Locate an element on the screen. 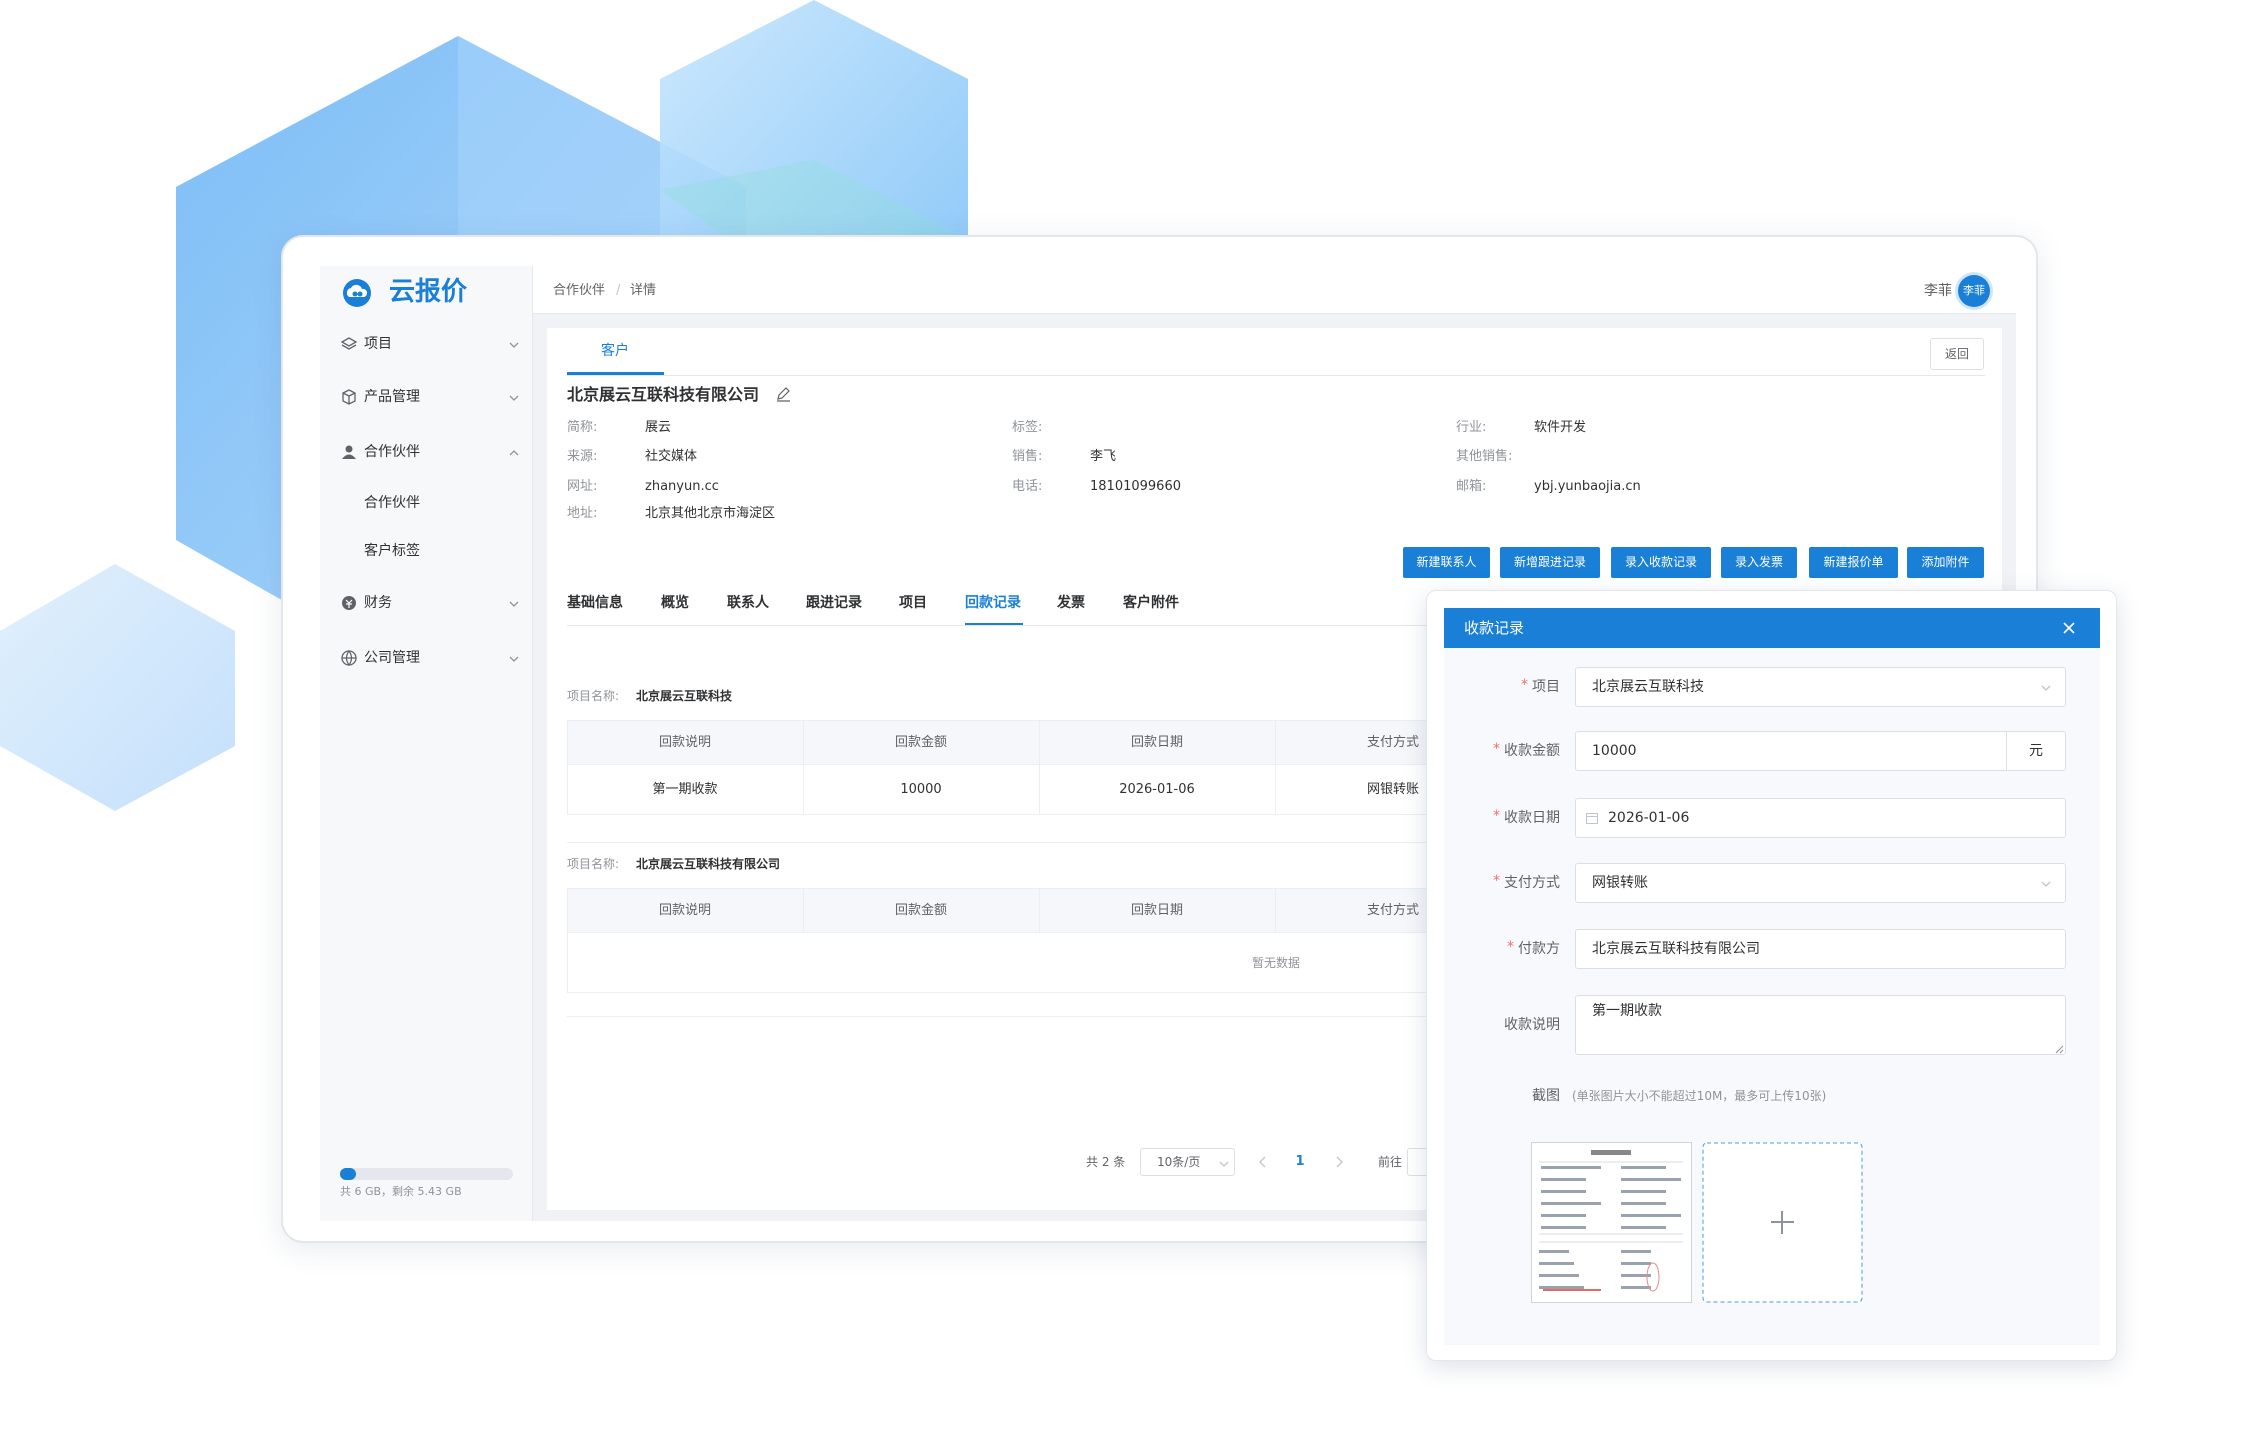 The height and width of the screenshot is (1440, 2250). form-label: 收款日期 is located at coordinates (1532, 818).